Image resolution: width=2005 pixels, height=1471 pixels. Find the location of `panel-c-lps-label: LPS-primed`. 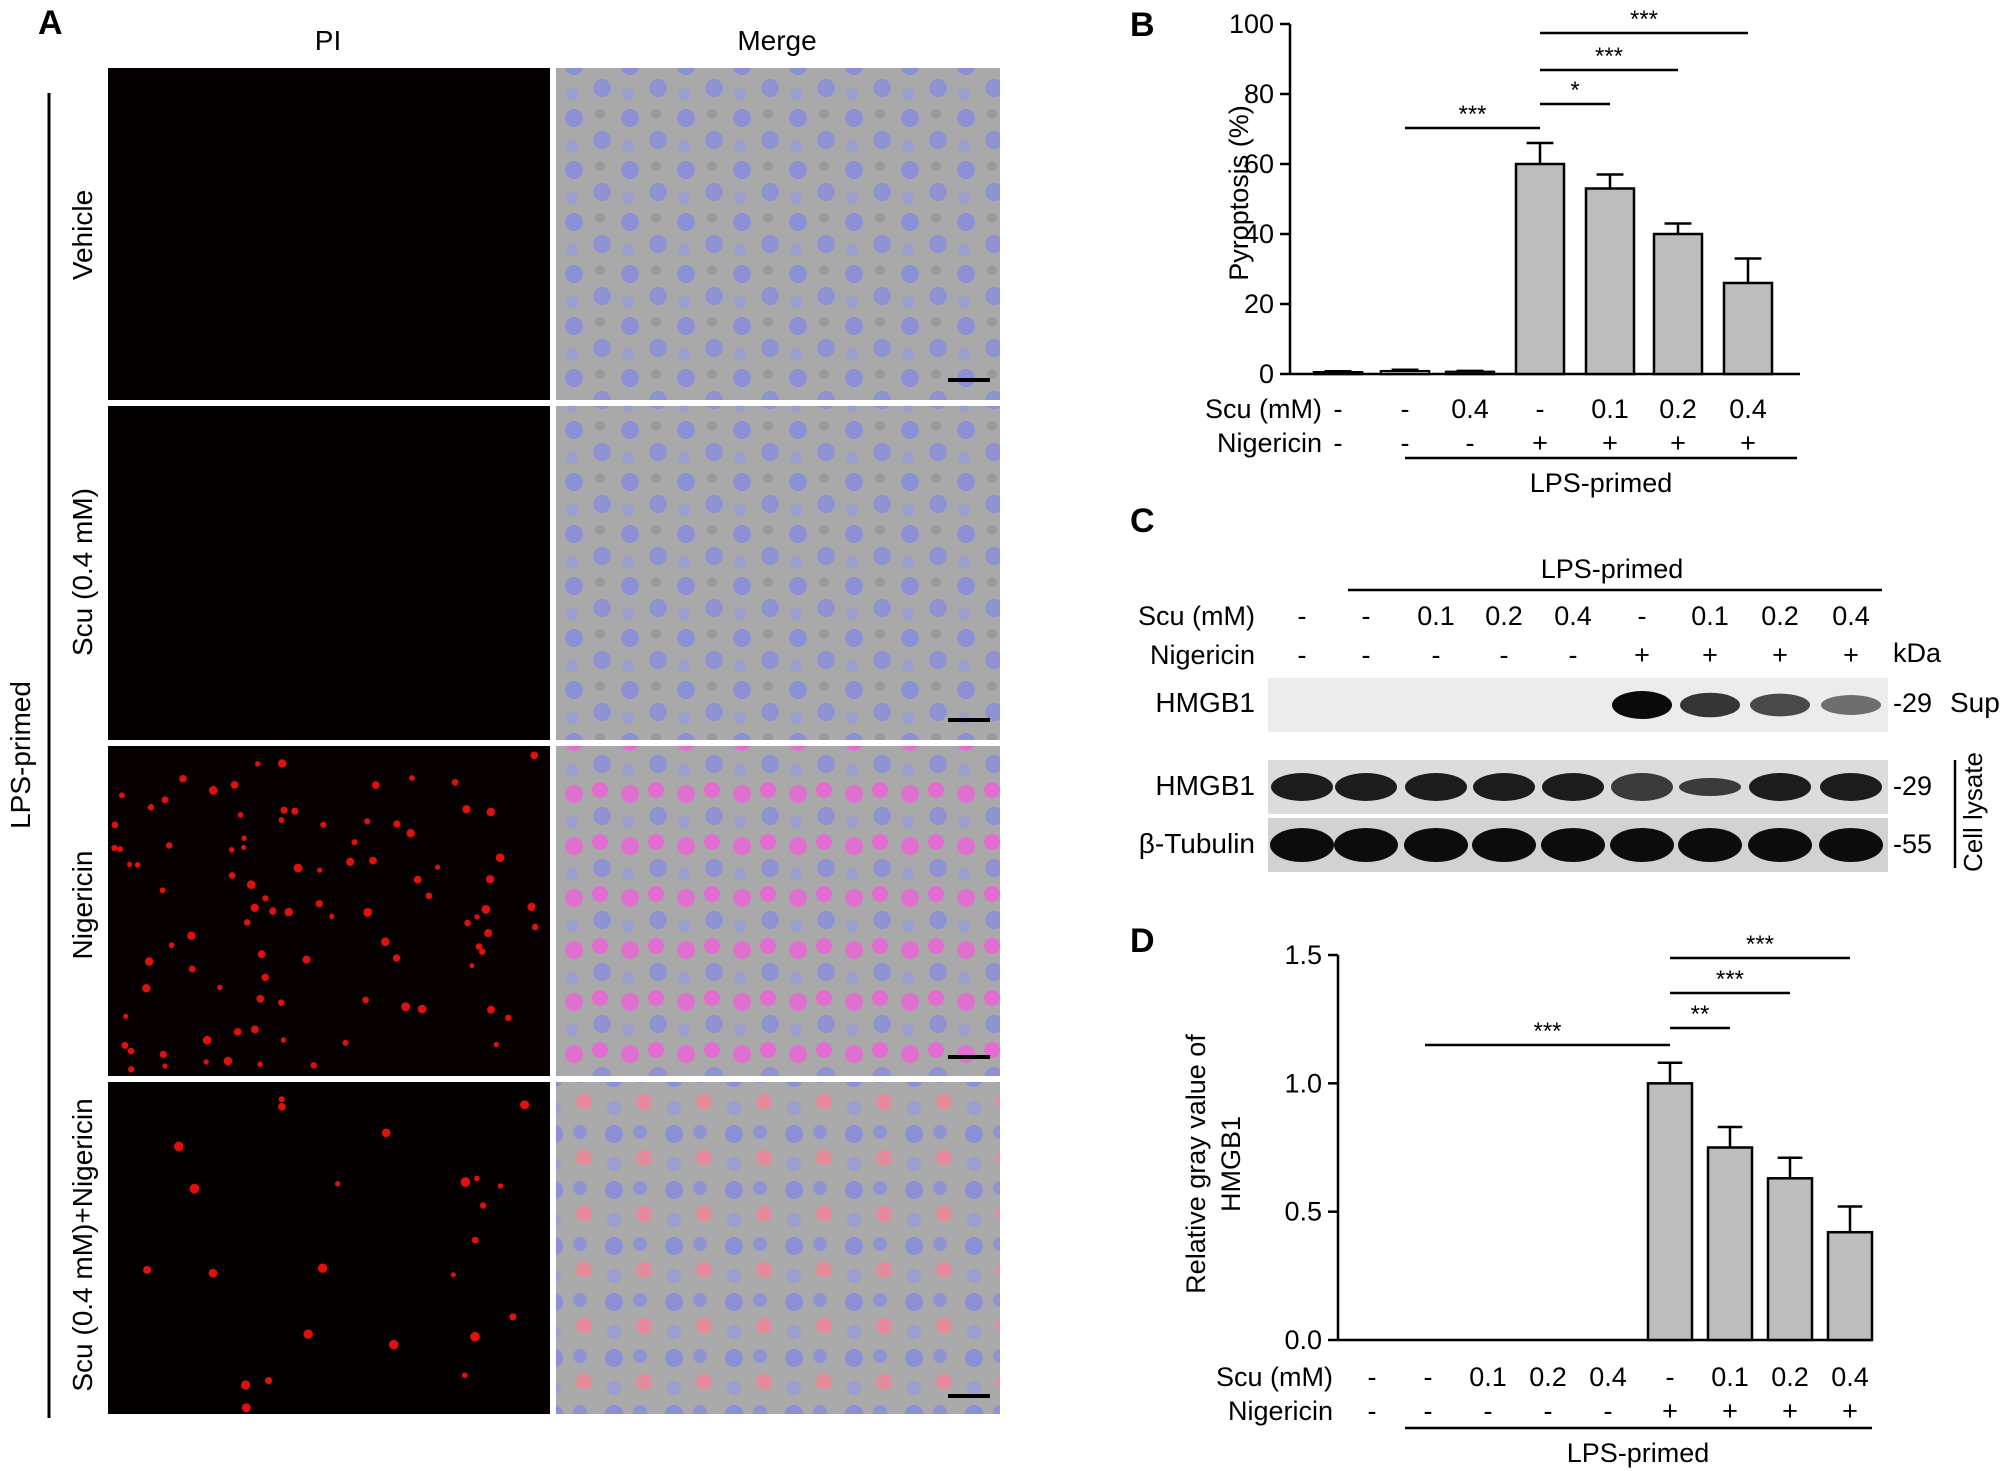

panel-c-lps-label: LPS-primed is located at coordinates (1612, 569).